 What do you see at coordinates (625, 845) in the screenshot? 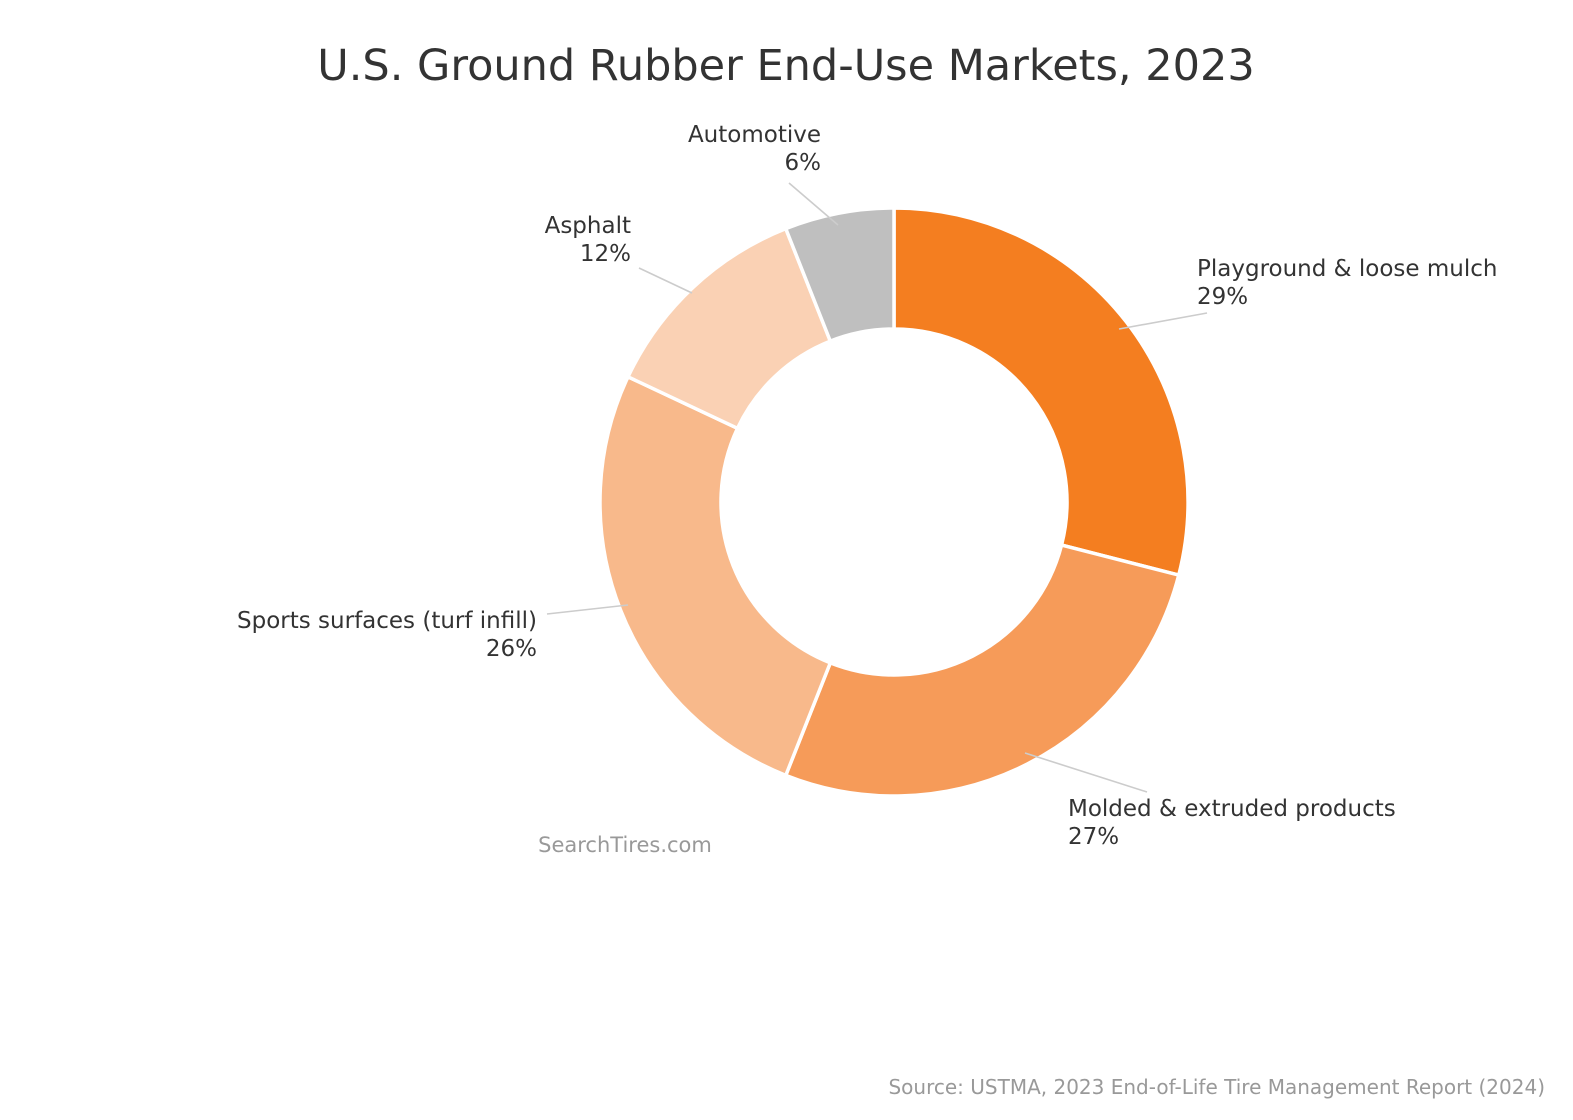
I see `watermark: SearchTires.com` at bounding box center [625, 845].